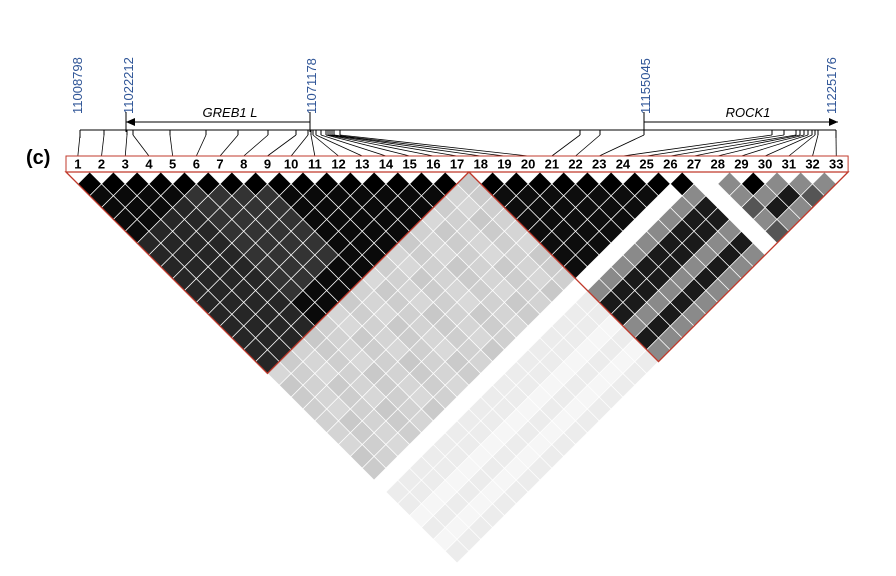 Image resolution: width=896 pixels, height=576 pixels. What do you see at coordinates (315, 164) in the screenshot?
I see `marker-number: 11` at bounding box center [315, 164].